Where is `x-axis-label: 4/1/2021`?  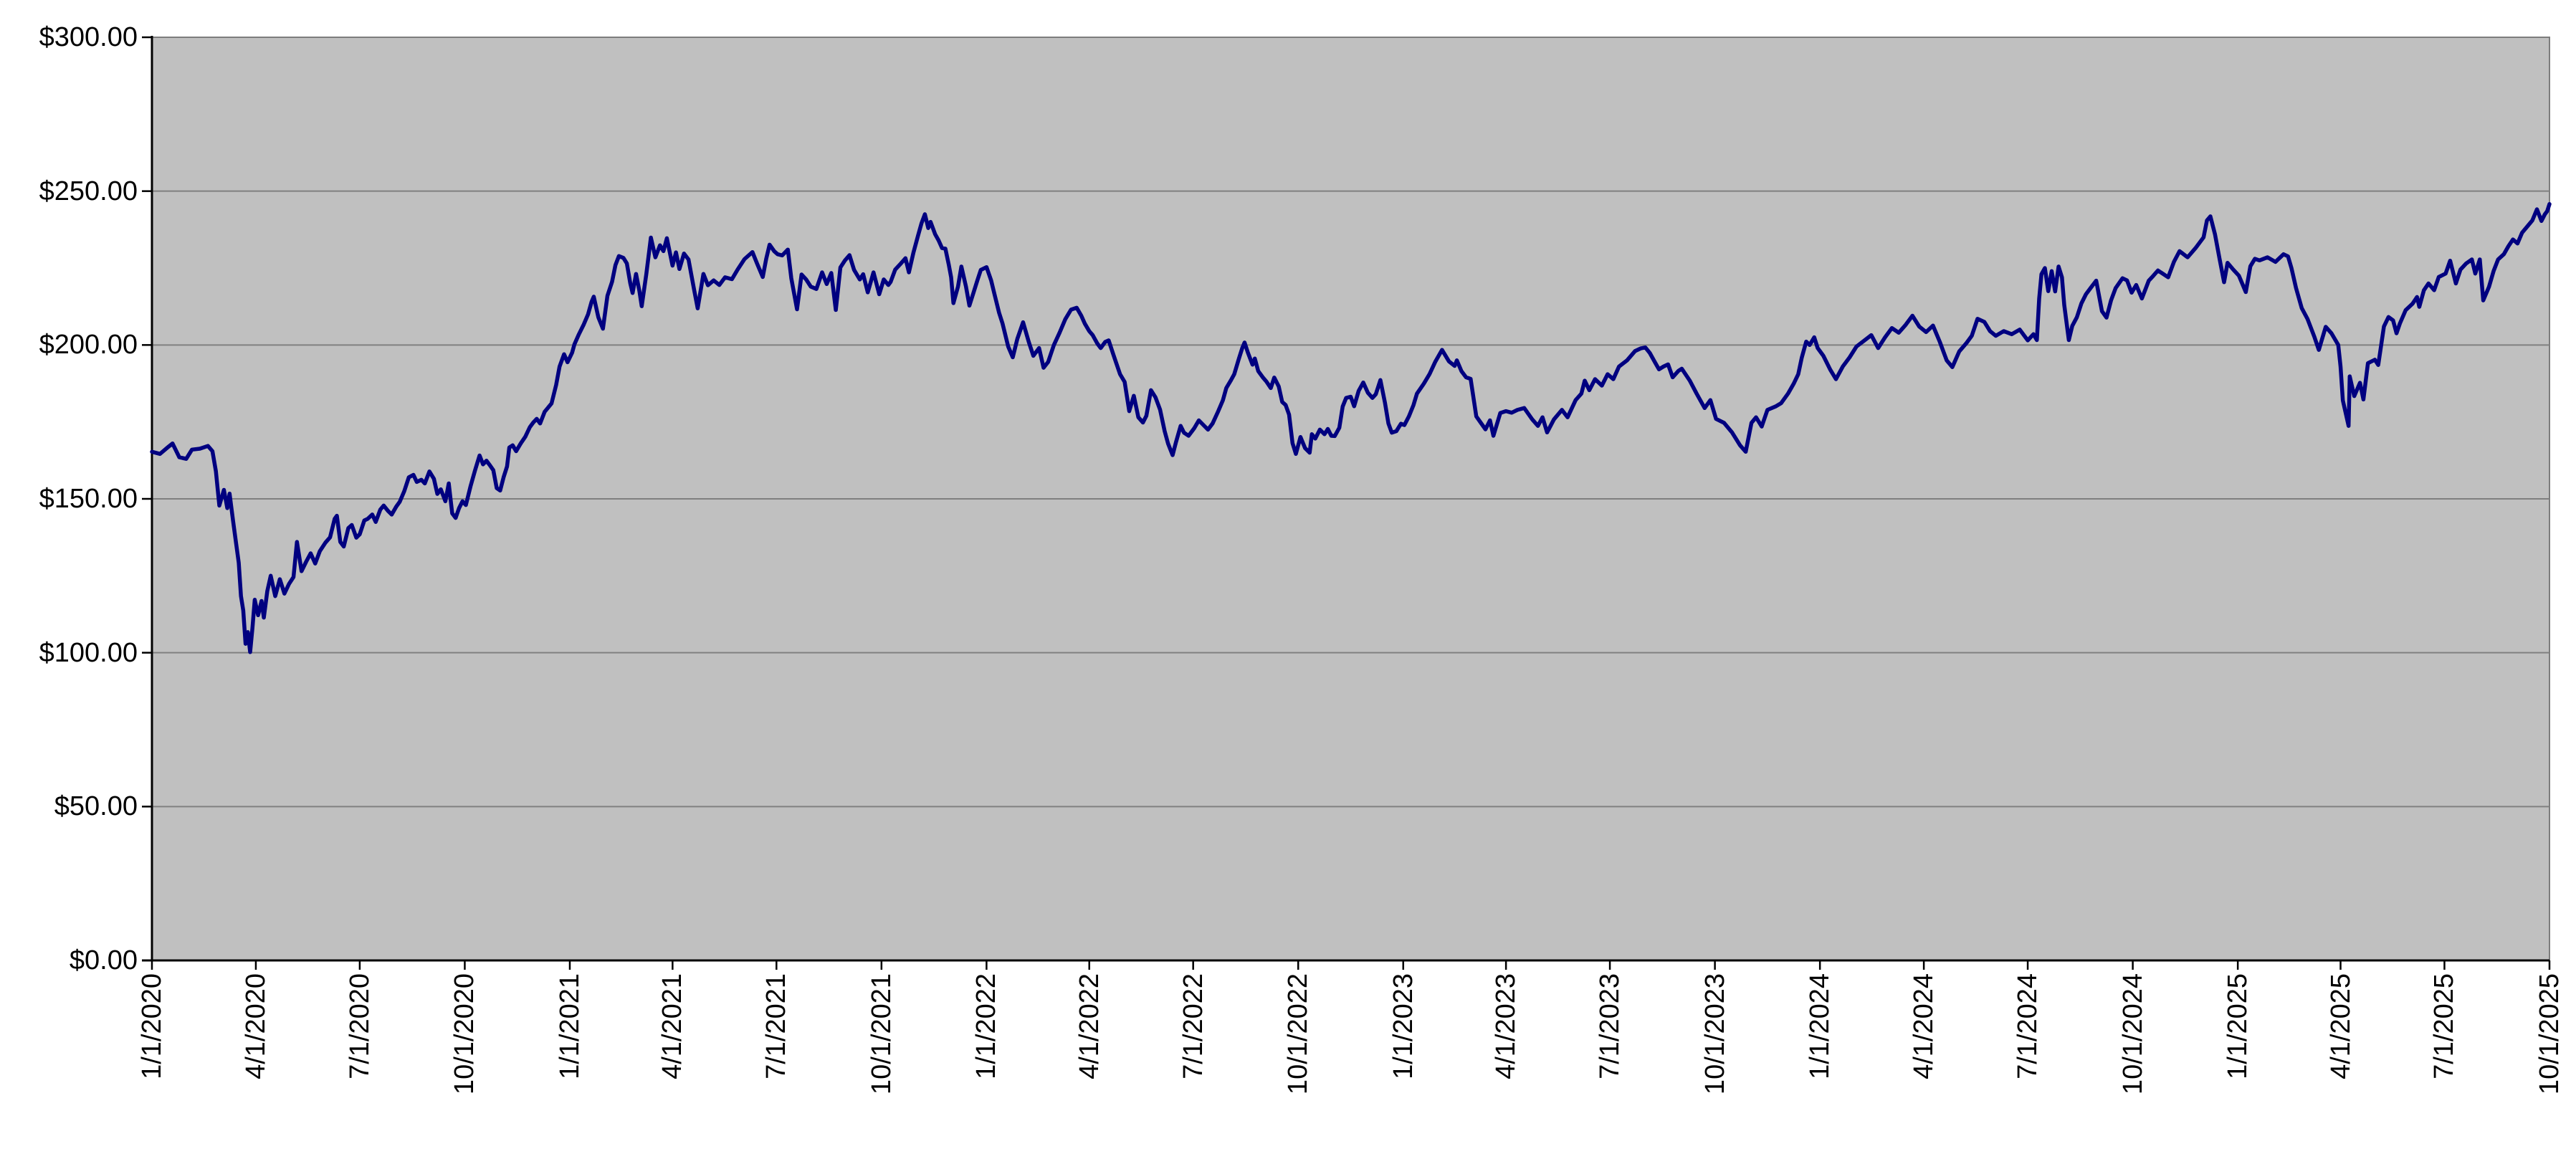 x-axis-label: 4/1/2021 is located at coordinates (672, 1026).